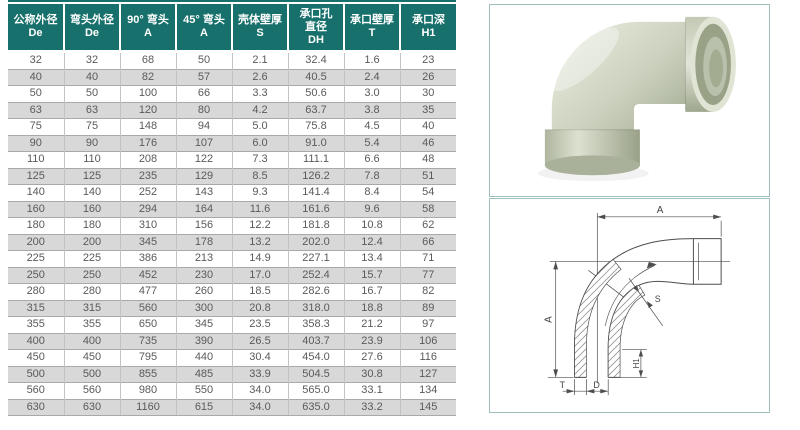  I want to click on sweep-centerline, so click(629, 295).